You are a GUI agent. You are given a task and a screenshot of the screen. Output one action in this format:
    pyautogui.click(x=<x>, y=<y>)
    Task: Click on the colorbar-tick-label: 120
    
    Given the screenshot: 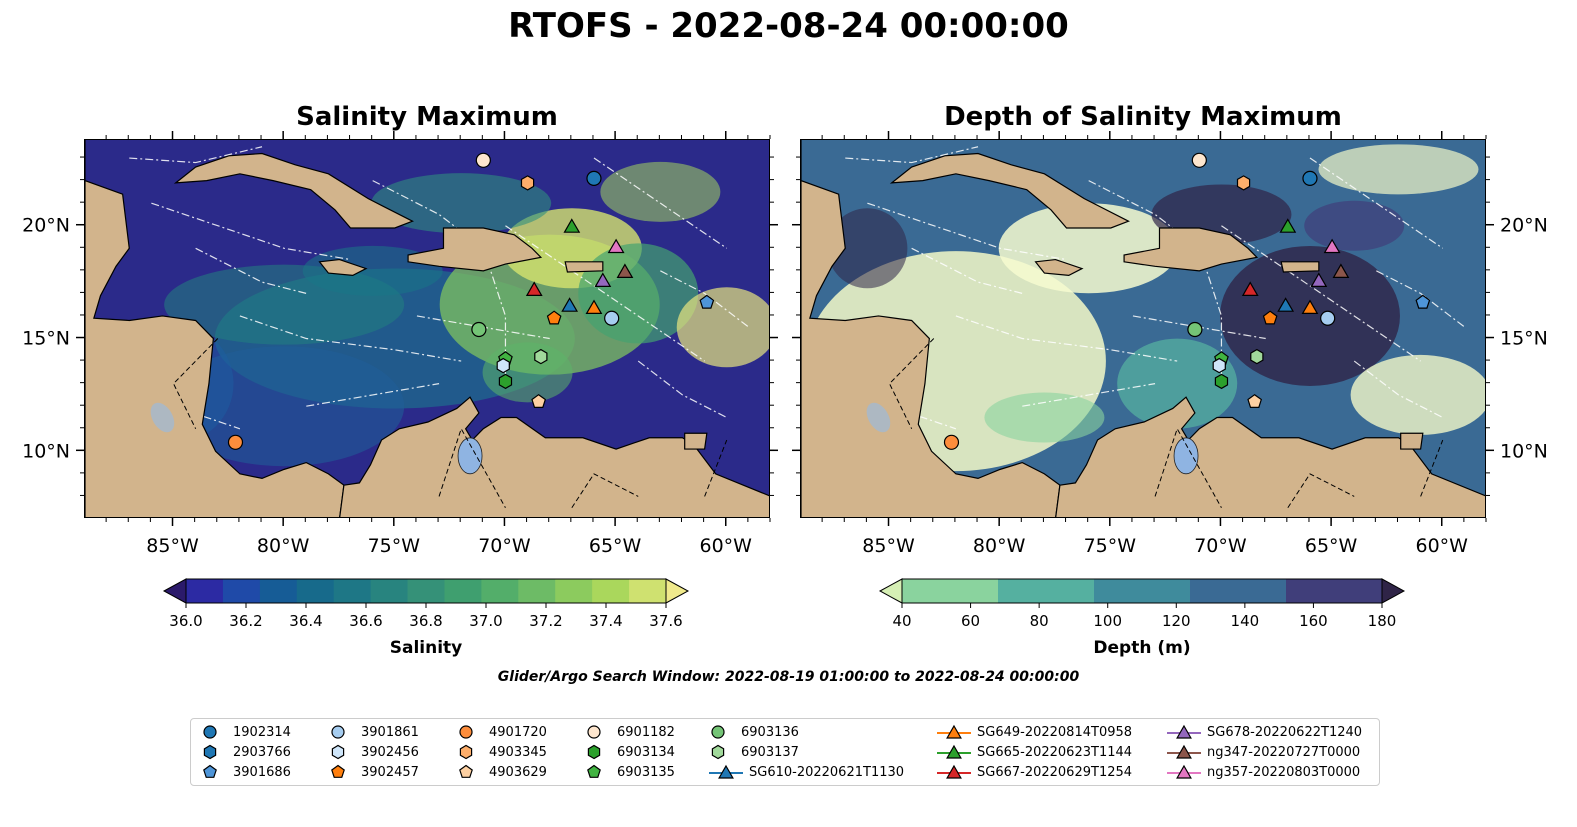 What is the action you would take?
    pyautogui.click(x=1176, y=621)
    